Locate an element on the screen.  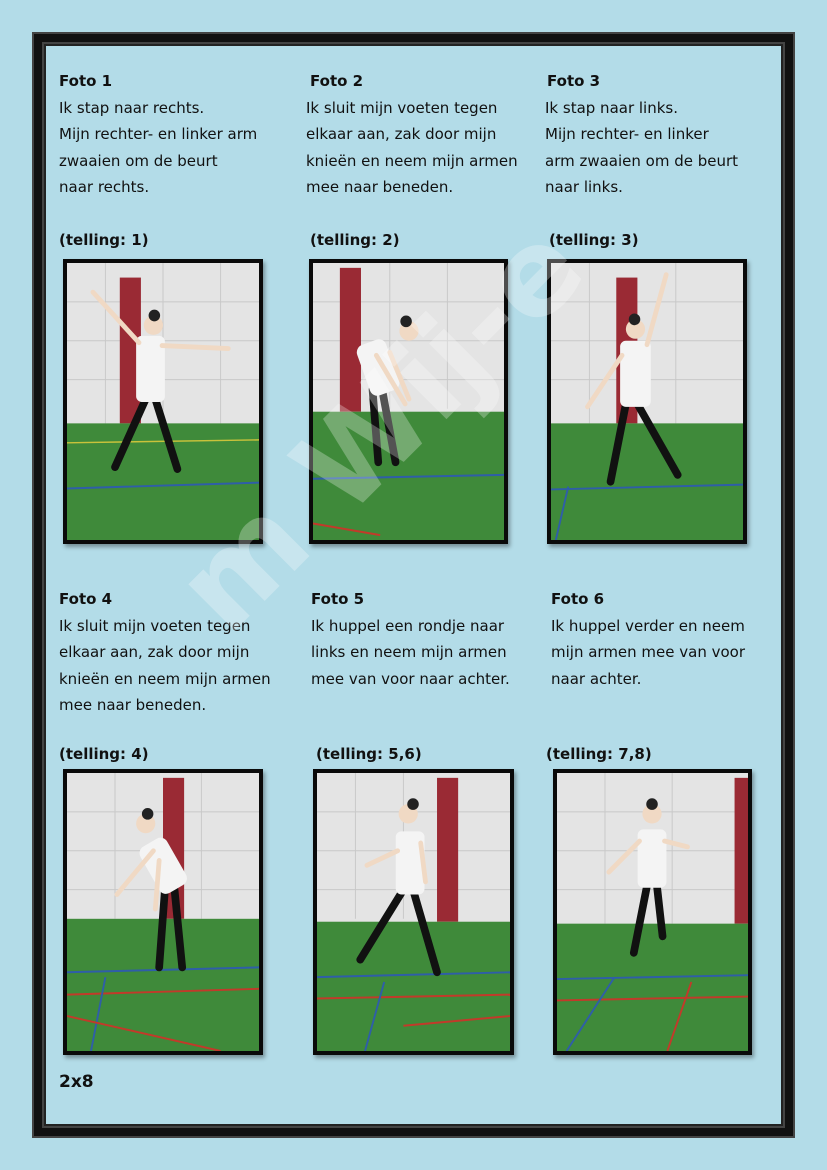
footer-repeat-count: 2x8 is located at coordinates (76, 1082).